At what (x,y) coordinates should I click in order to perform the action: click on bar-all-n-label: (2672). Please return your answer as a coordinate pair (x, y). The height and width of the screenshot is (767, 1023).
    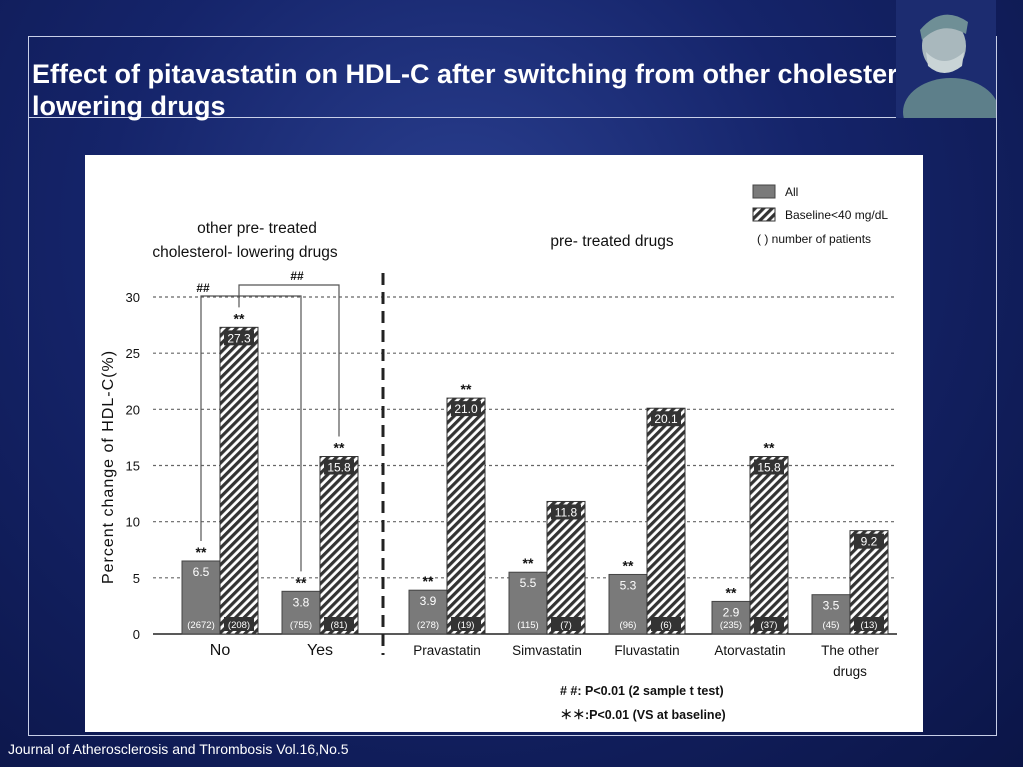
    Looking at the image, I should click on (200, 625).